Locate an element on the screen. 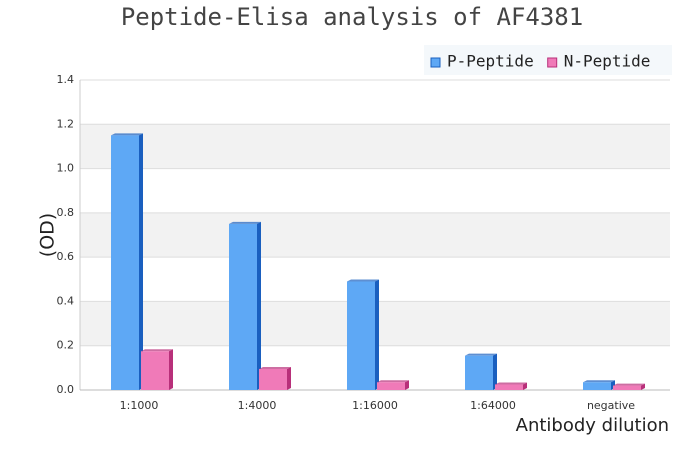 Image resolution: width=700 pixels, height=450 pixels. y-tick-label: 1.2 is located at coordinates (66, 123).